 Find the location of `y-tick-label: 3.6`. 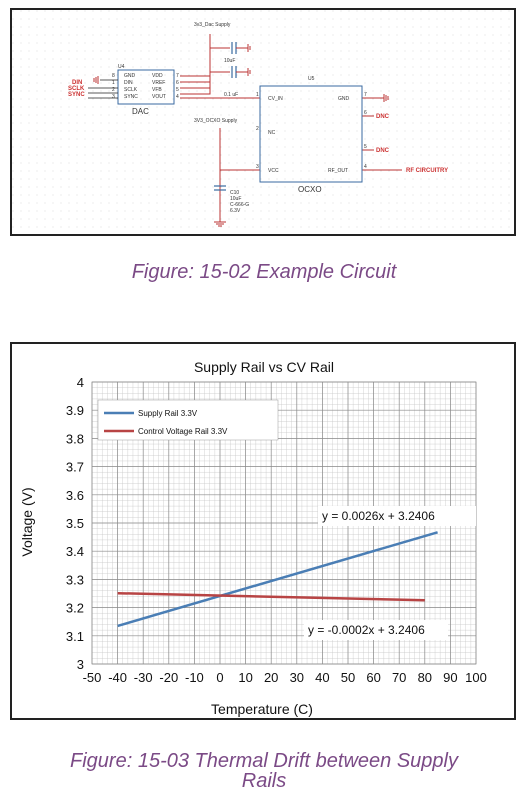

y-tick-label: 3.6 is located at coordinates (75, 495).